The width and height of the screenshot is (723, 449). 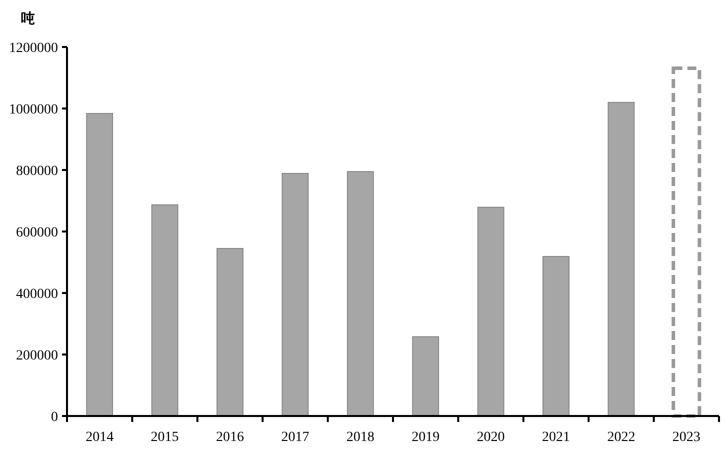 What do you see at coordinates (28, 19) in the screenshot?
I see `y-axis-title: 吨` at bounding box center [28, 19].